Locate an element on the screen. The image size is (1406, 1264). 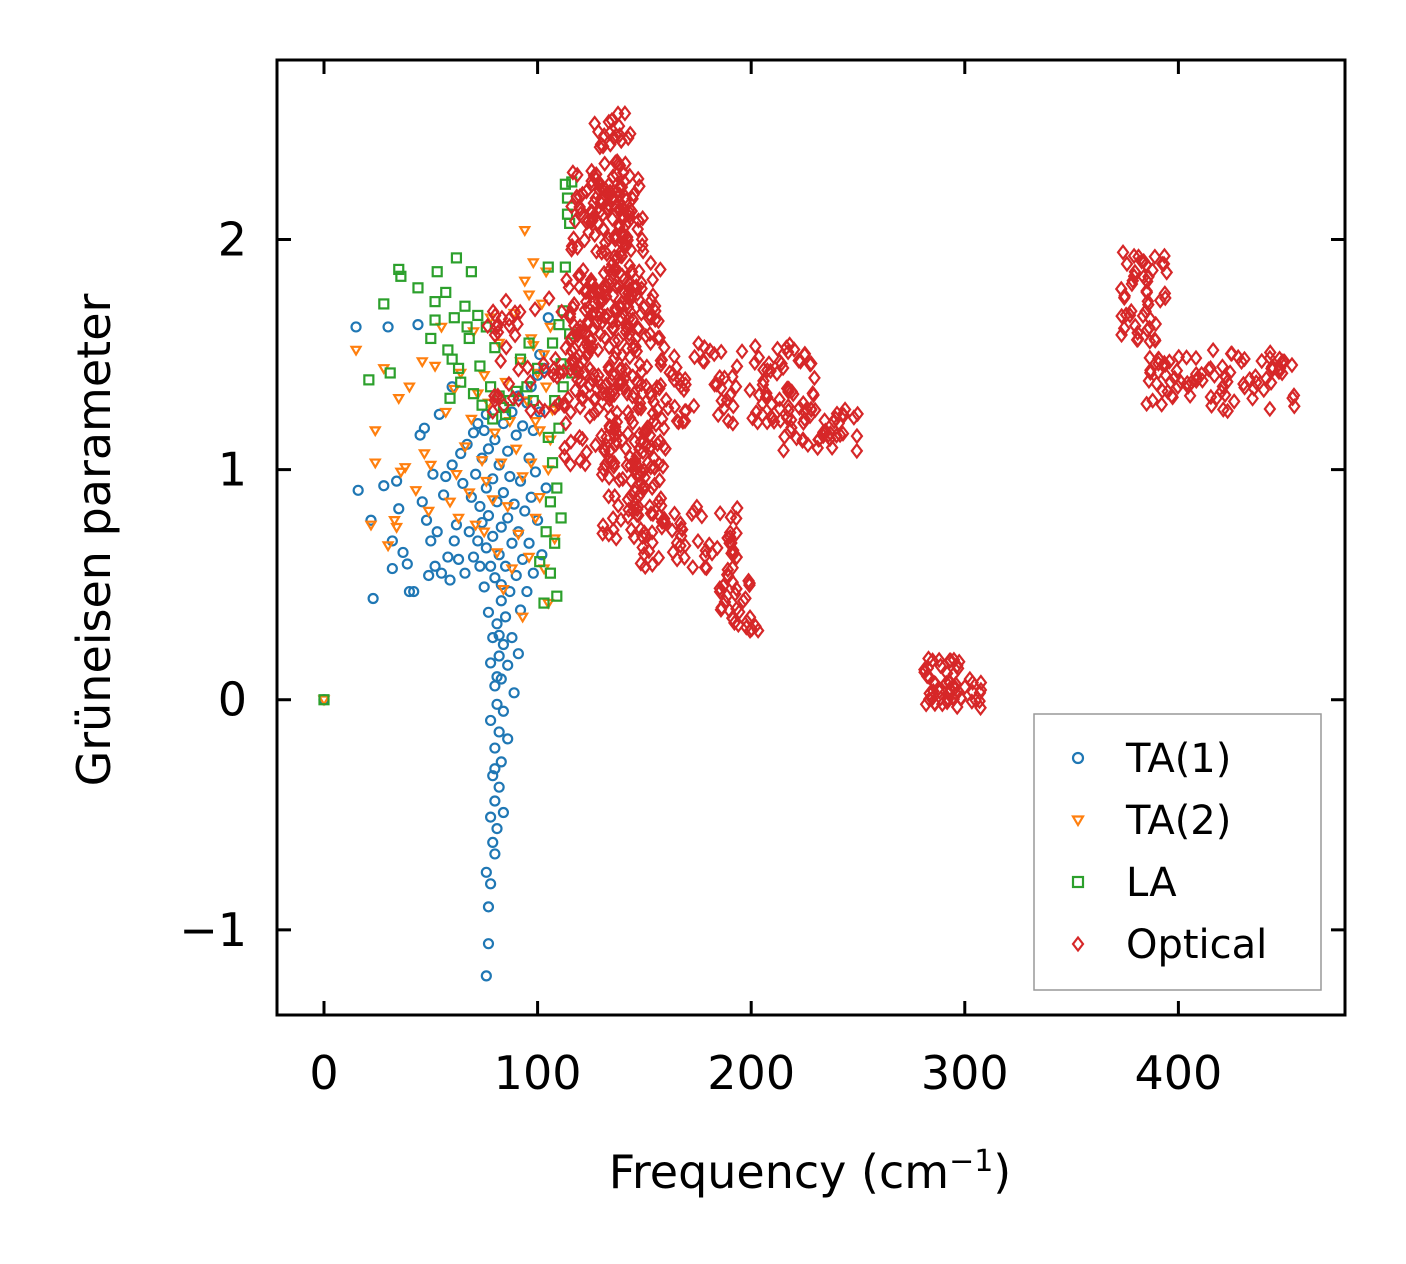
y-tick-label: 1 is located at coordinates (232, 470).